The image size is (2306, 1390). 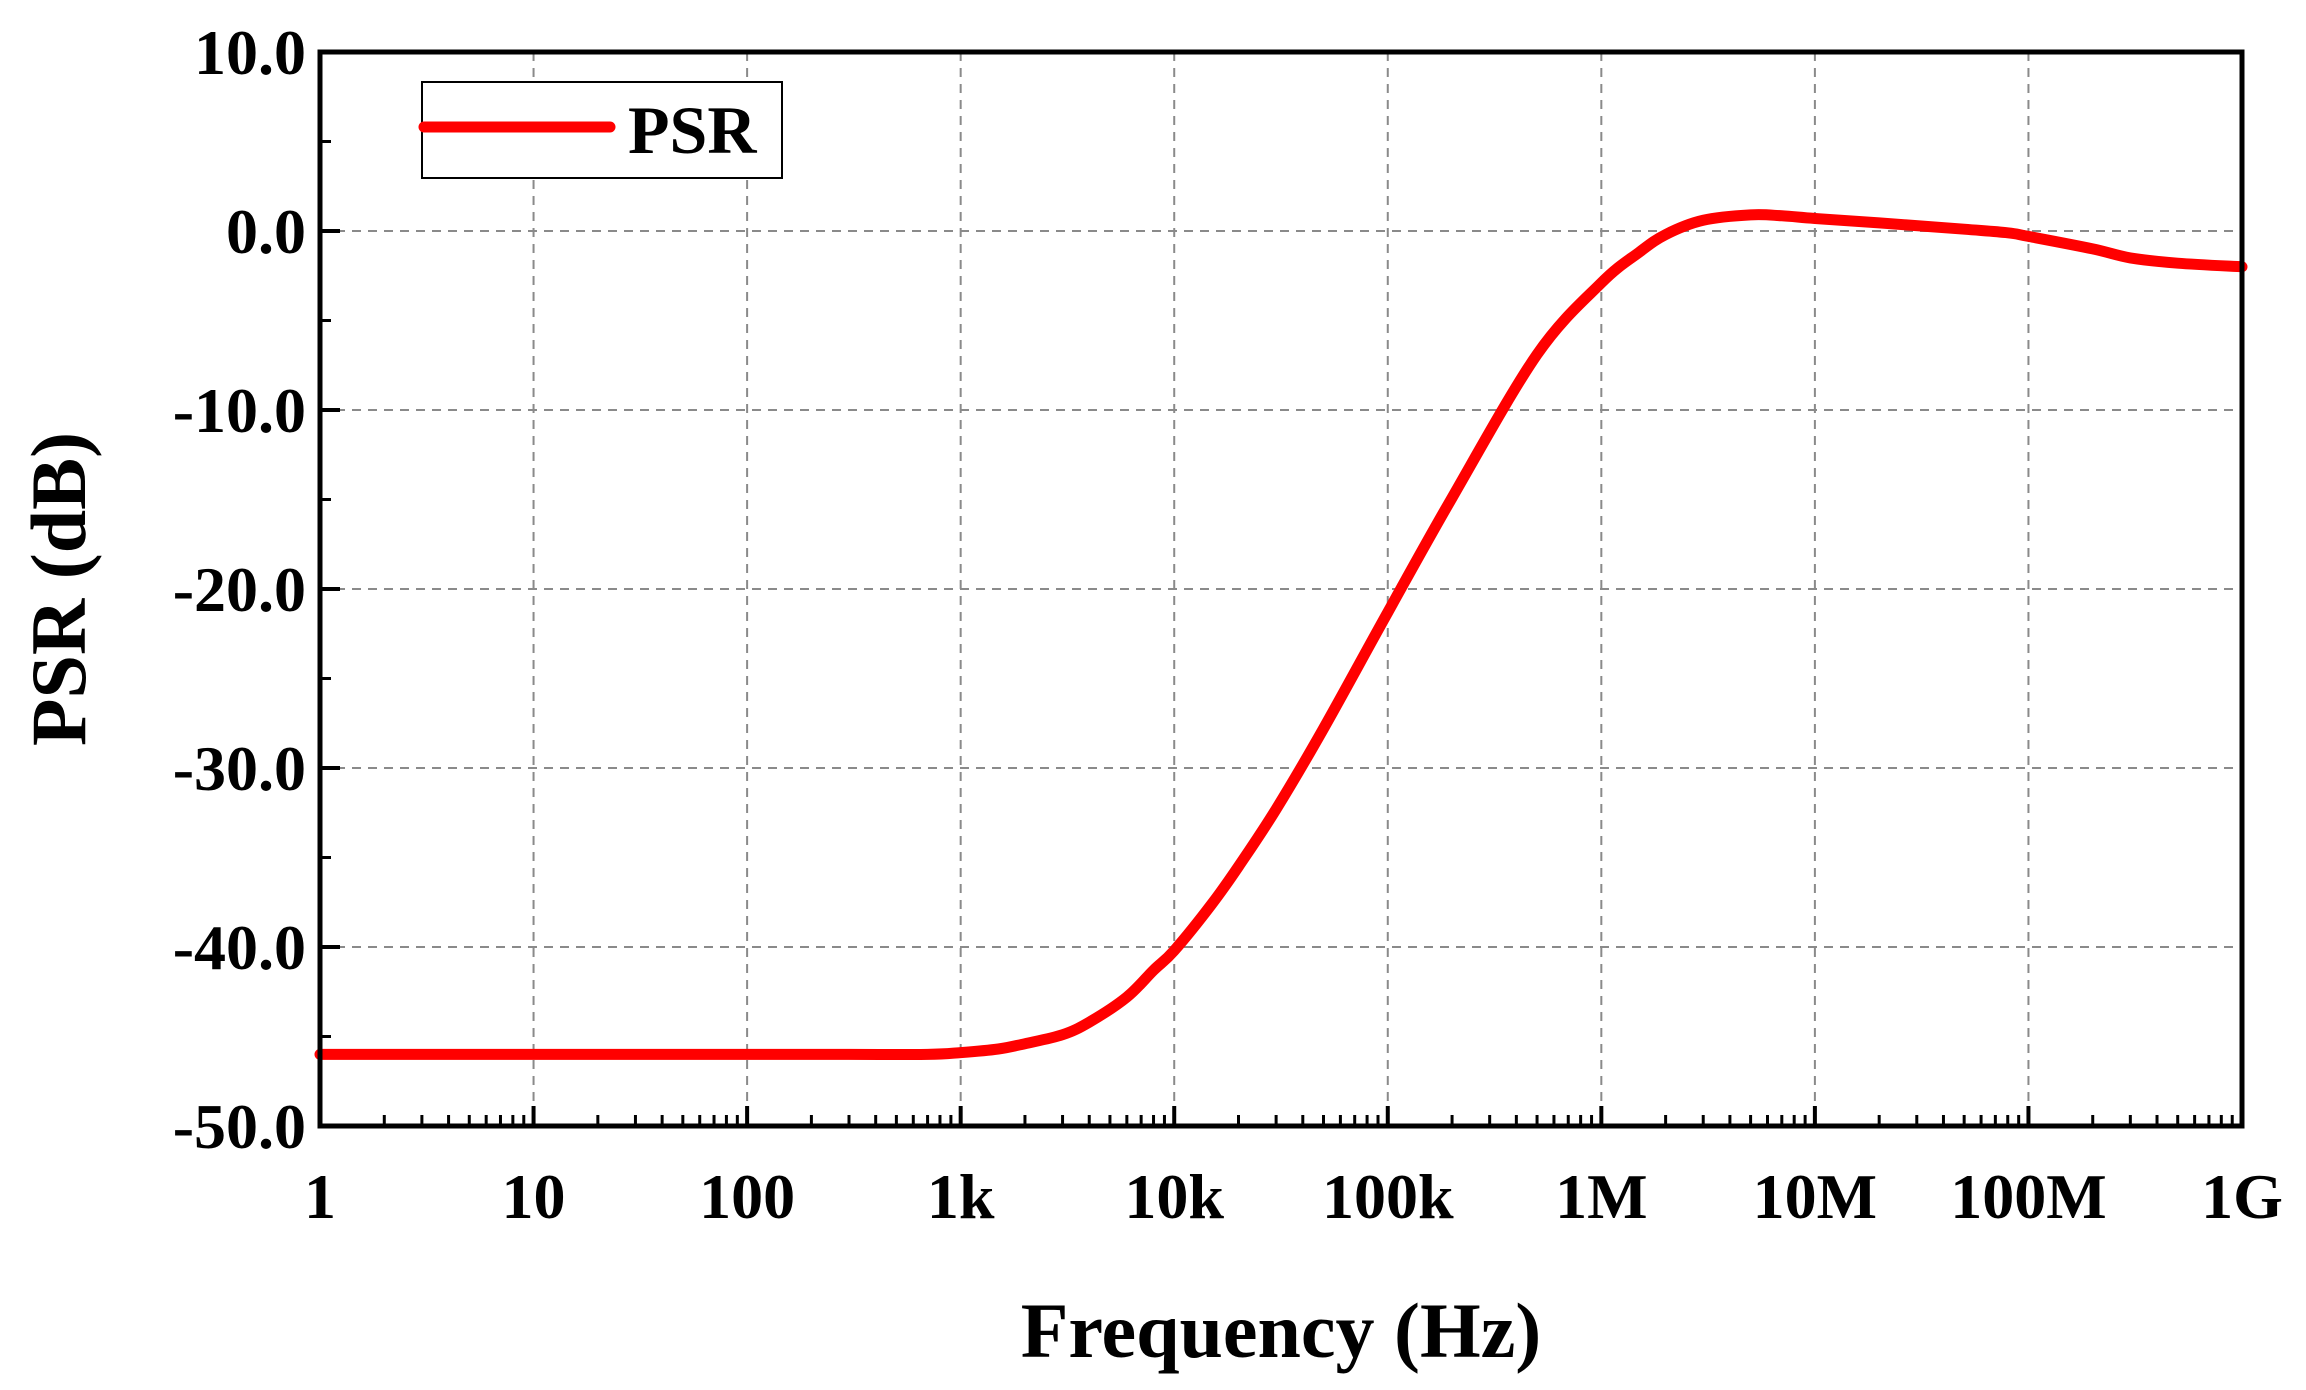 I want to click on y-tick-labels: -50.0 -40.0 -30.0 -20.0 -10.0 0.0 10.0, so click(x=239, y=589).